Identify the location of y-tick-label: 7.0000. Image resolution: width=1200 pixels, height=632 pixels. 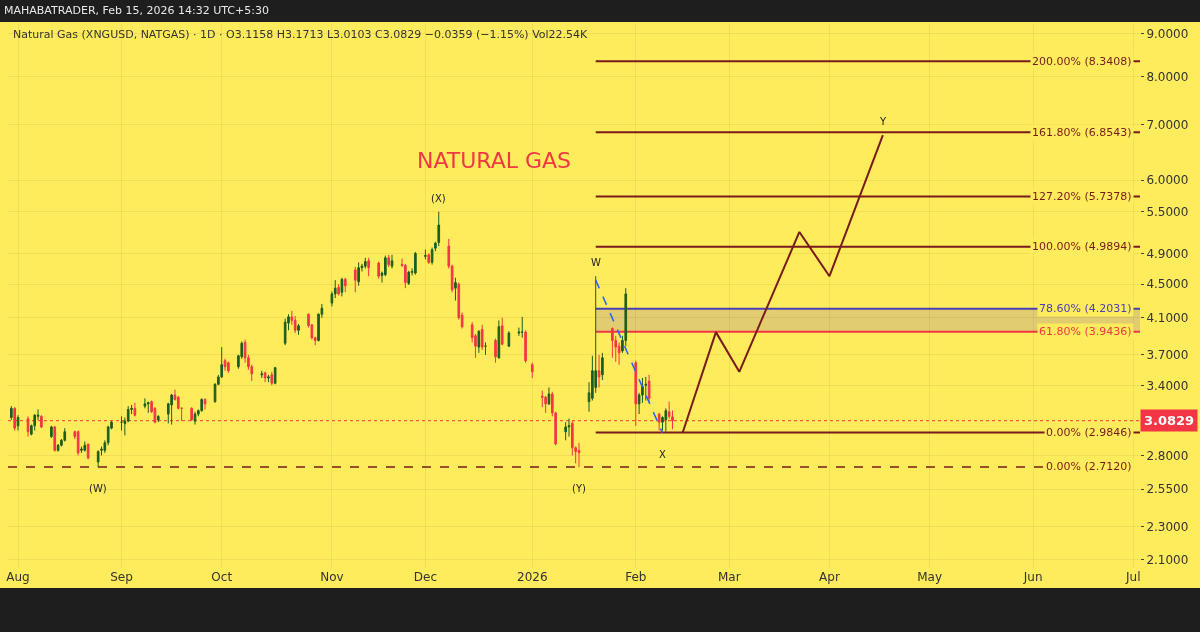
(1167, 124).